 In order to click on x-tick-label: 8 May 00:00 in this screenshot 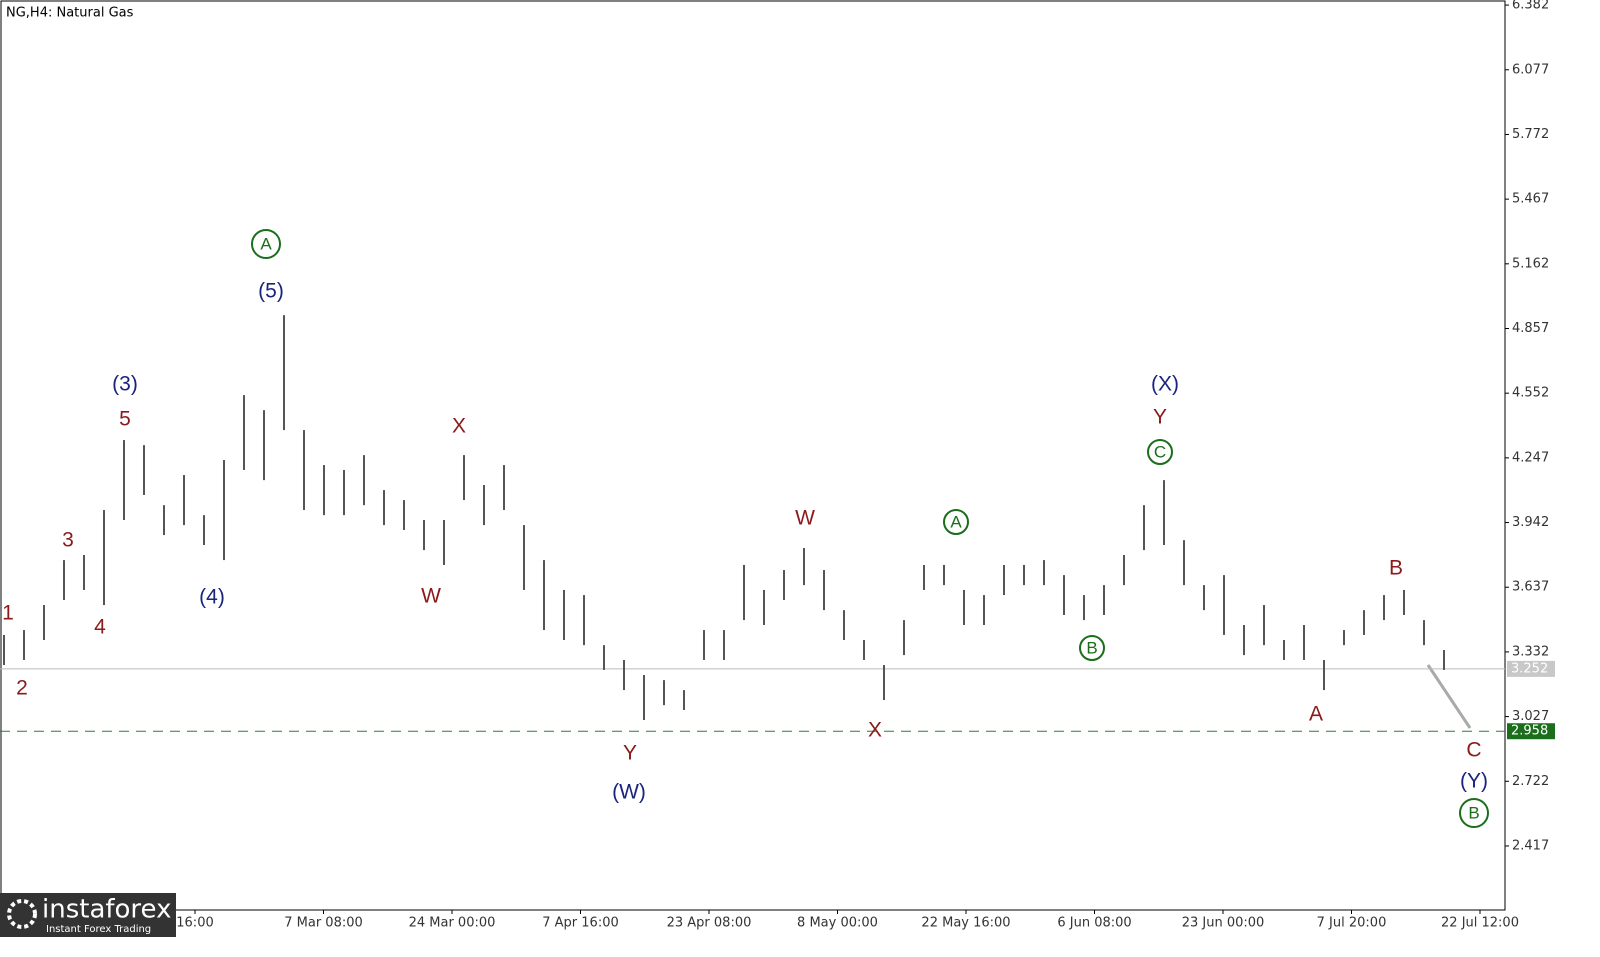, I will do `click(837, 923)`.